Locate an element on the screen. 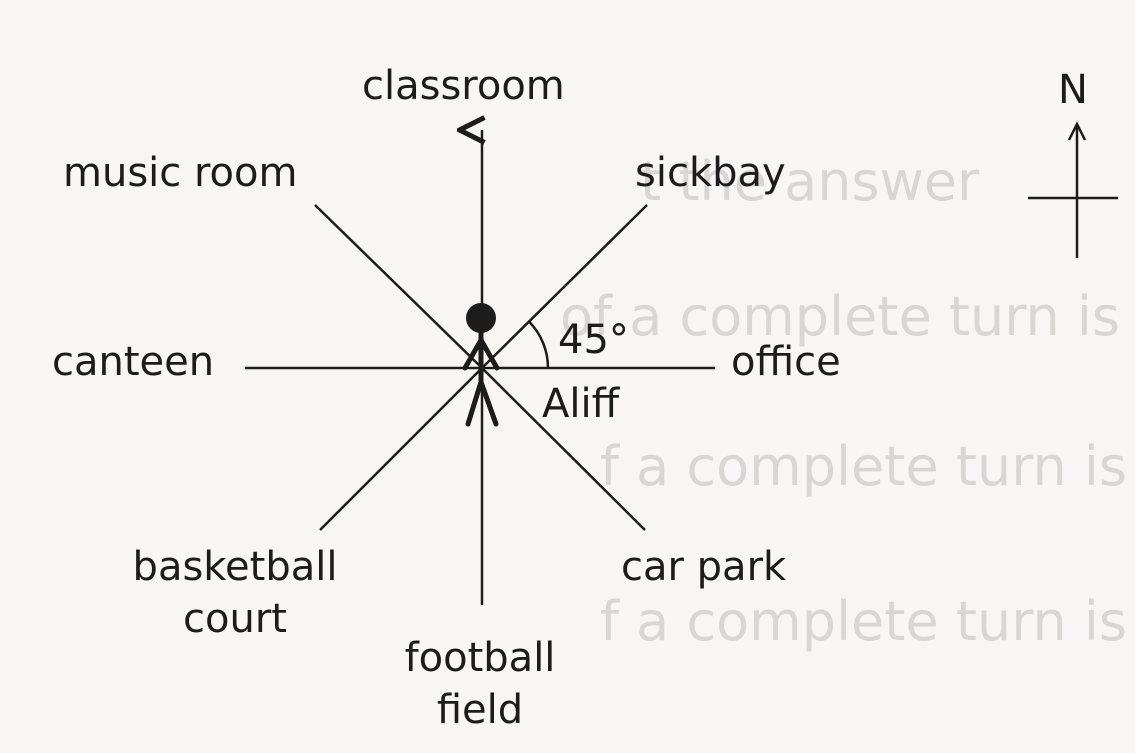 The height and width of the screenshot is (753, 1135). label-angle: 45° is located at coordinates (593, 340).